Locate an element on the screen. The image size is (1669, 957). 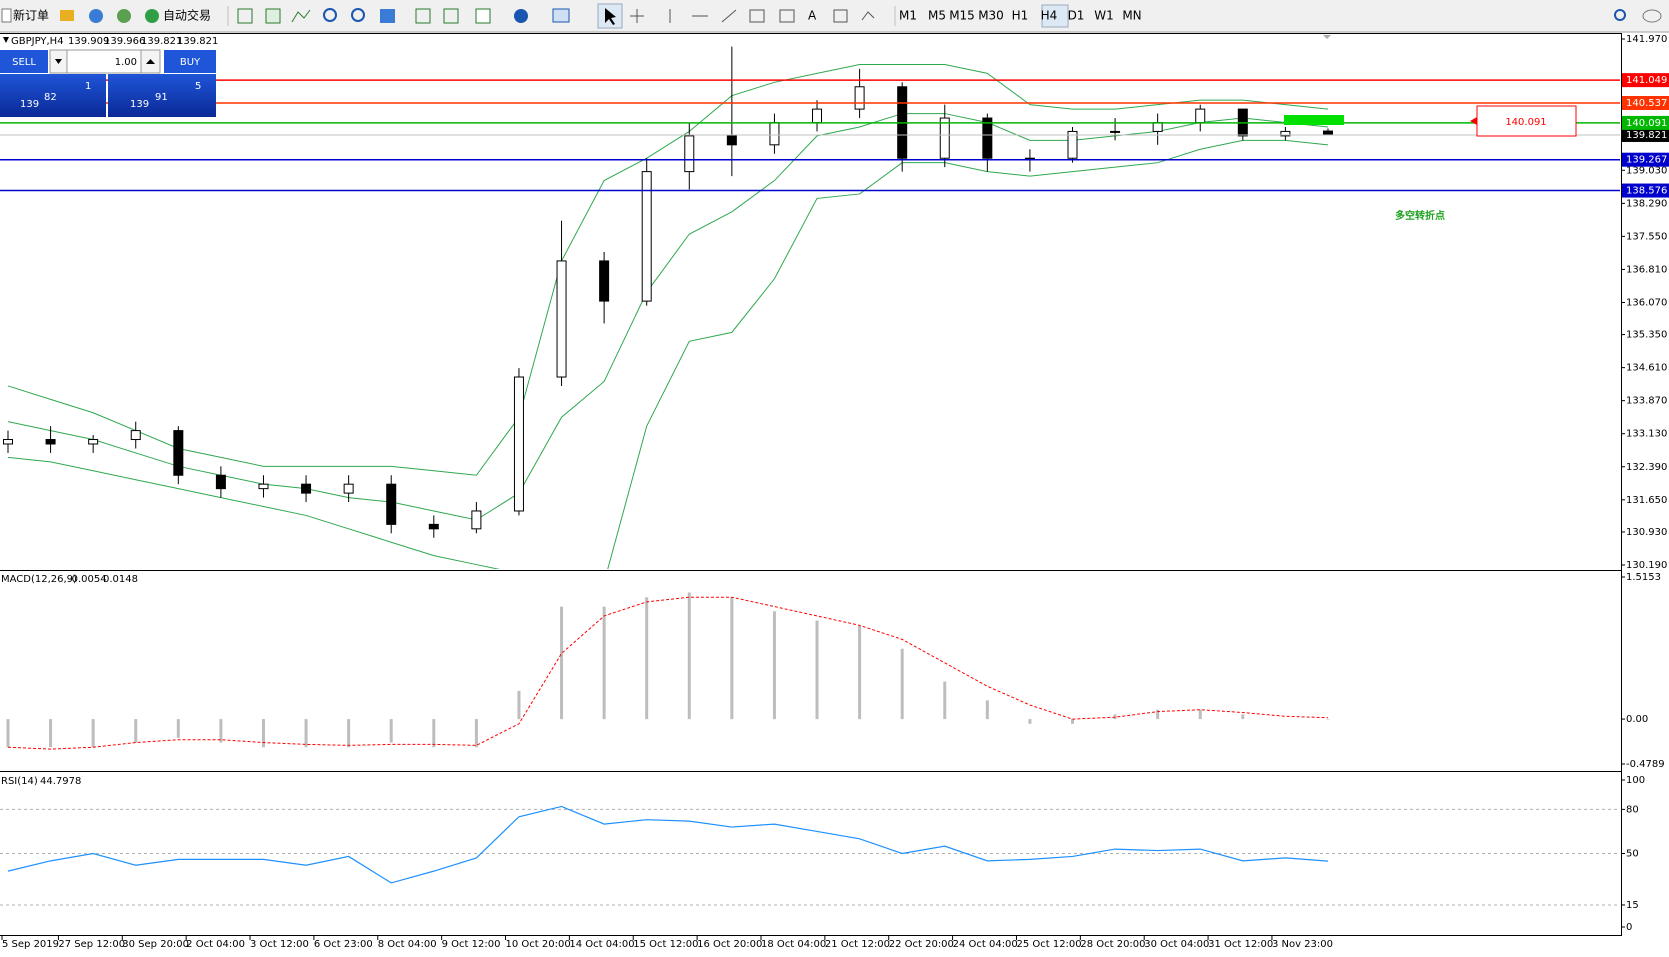
search is located at coordinates (1620, 15).